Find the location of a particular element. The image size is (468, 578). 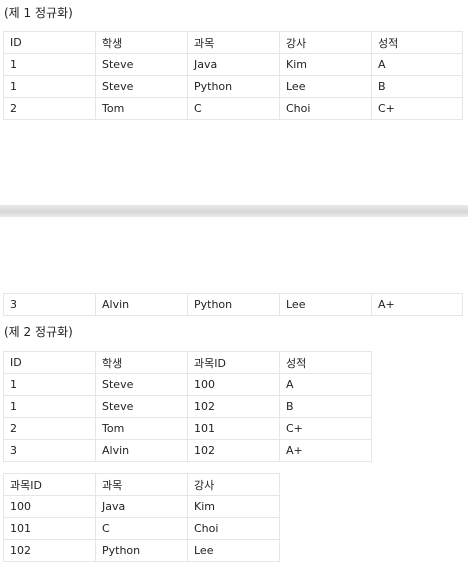

table-row: 1 Steve Python Lee B is located at coordinates (233, 86).